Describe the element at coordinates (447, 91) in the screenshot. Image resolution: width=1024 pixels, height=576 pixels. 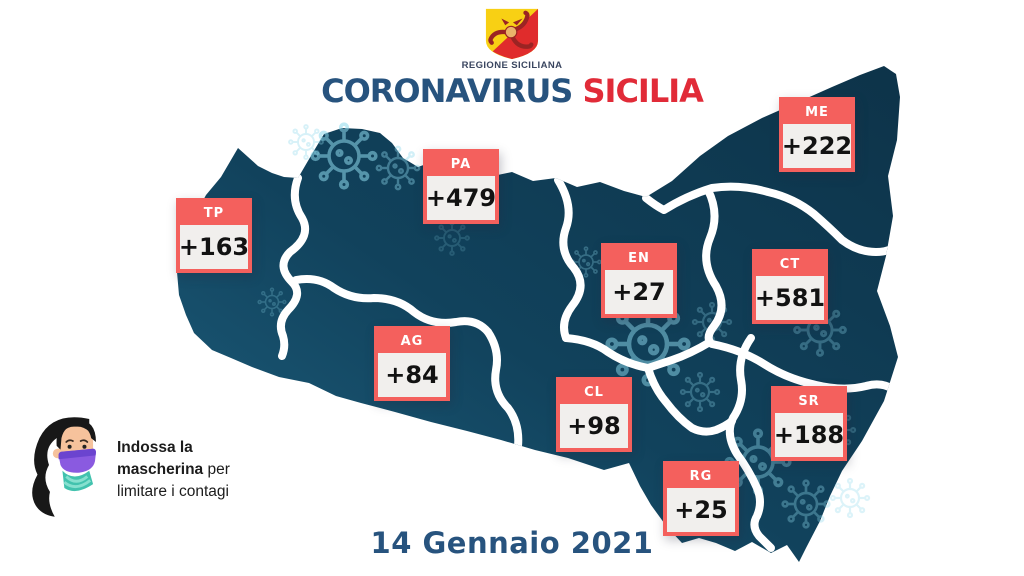
I see `title-coronavirus: CORONAVIRUS` at that location.